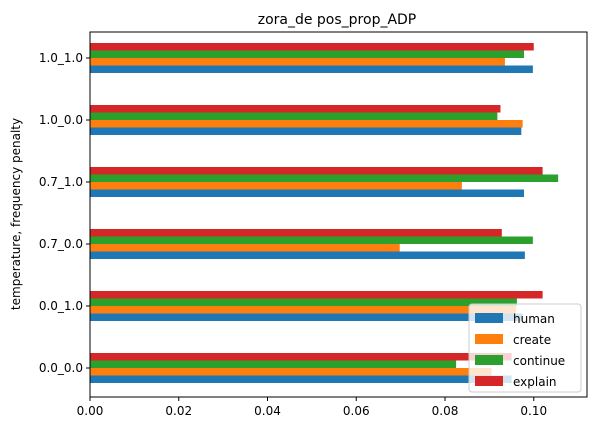  I want to click on bar-explain-1.0_1.0, so click(312, 47).